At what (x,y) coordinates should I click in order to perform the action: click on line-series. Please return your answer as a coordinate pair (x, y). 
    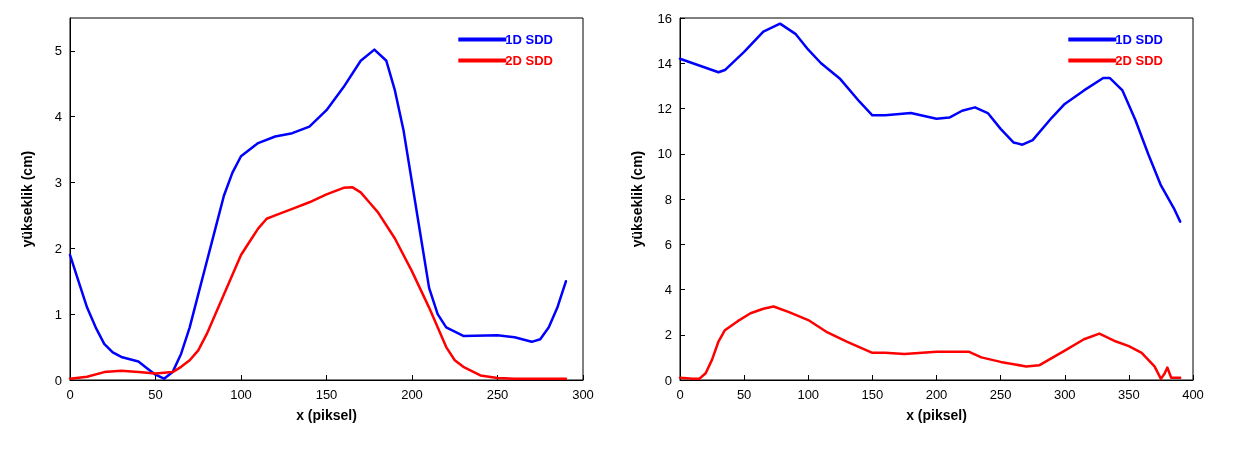
    Looking at the image, I should click on (930, 343).